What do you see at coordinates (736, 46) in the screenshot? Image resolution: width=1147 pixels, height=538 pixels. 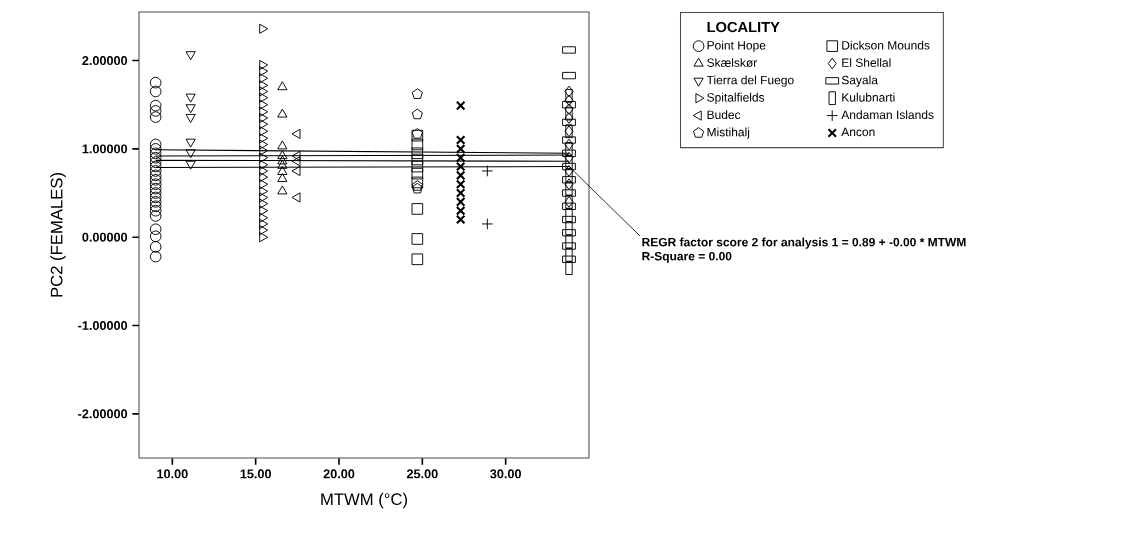 I see `legend-label: Point Hope` at bounding box center [736, 46].